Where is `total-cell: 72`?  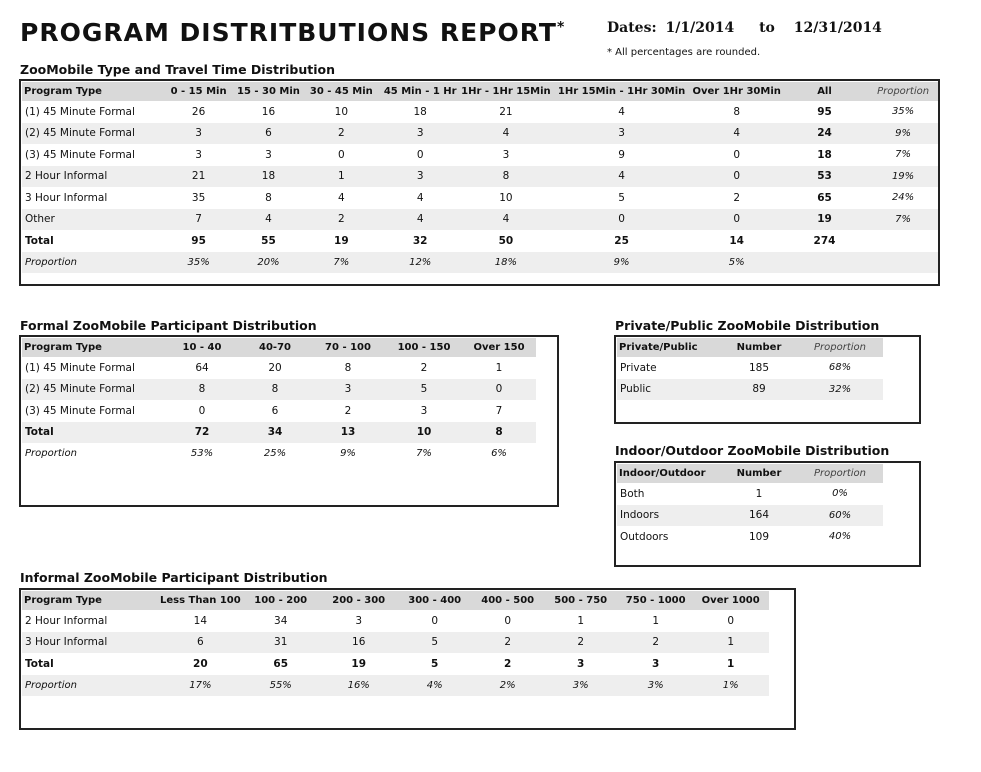
total-cell: 72 is located at coordinates (202, 432).